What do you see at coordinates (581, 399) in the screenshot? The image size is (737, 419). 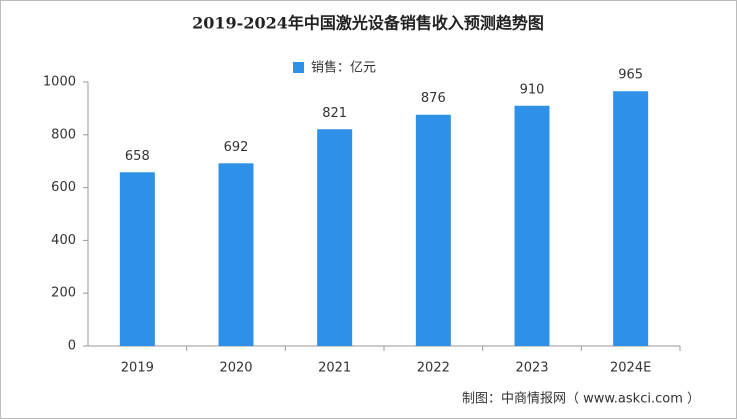 I see `source-note: 制图：中商情报网（ www.askci.com ）` at bounding box center [581, 399].